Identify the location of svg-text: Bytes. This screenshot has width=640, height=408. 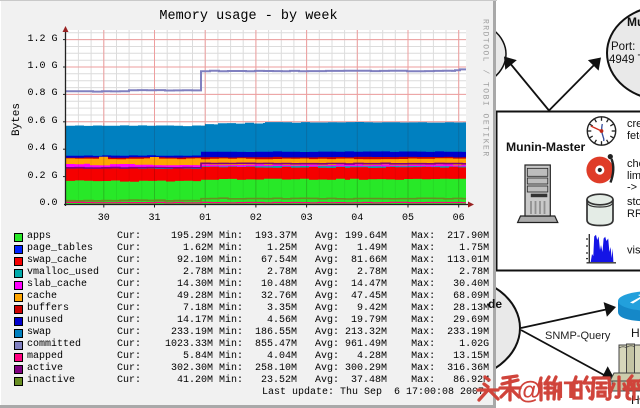
(17, 119).